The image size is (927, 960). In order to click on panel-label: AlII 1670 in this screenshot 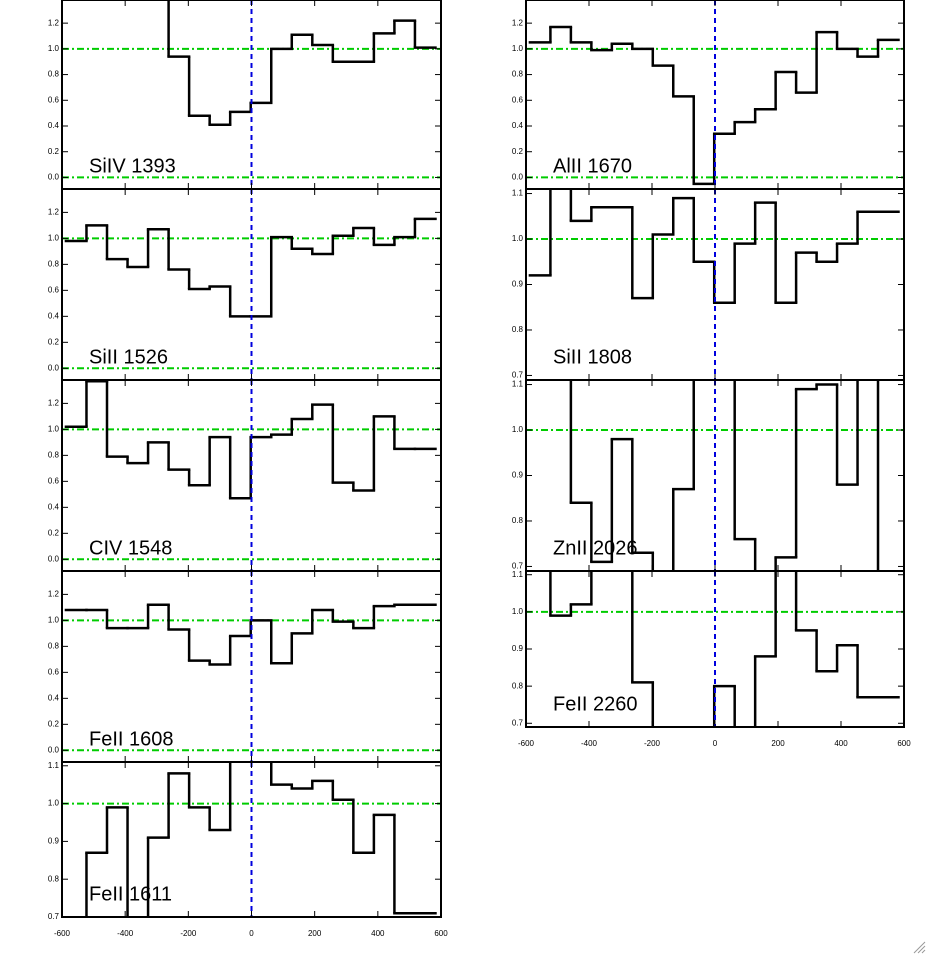, I will do `click(592, 166)`.